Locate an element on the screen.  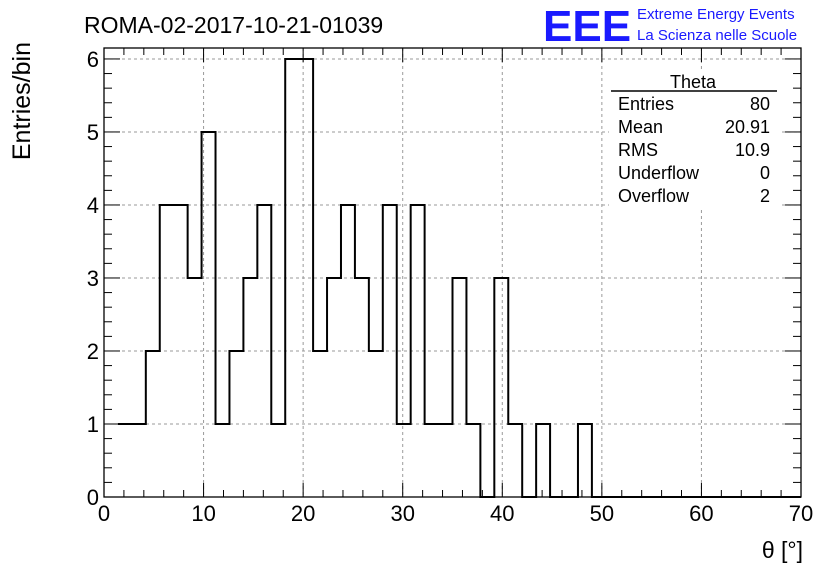
eee-logo-line1: Extreme Energy Events is located at coordinates (716, 14).